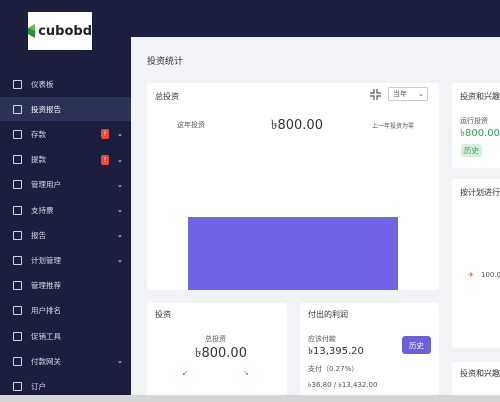  I want to click on bar, so click(293, 253).